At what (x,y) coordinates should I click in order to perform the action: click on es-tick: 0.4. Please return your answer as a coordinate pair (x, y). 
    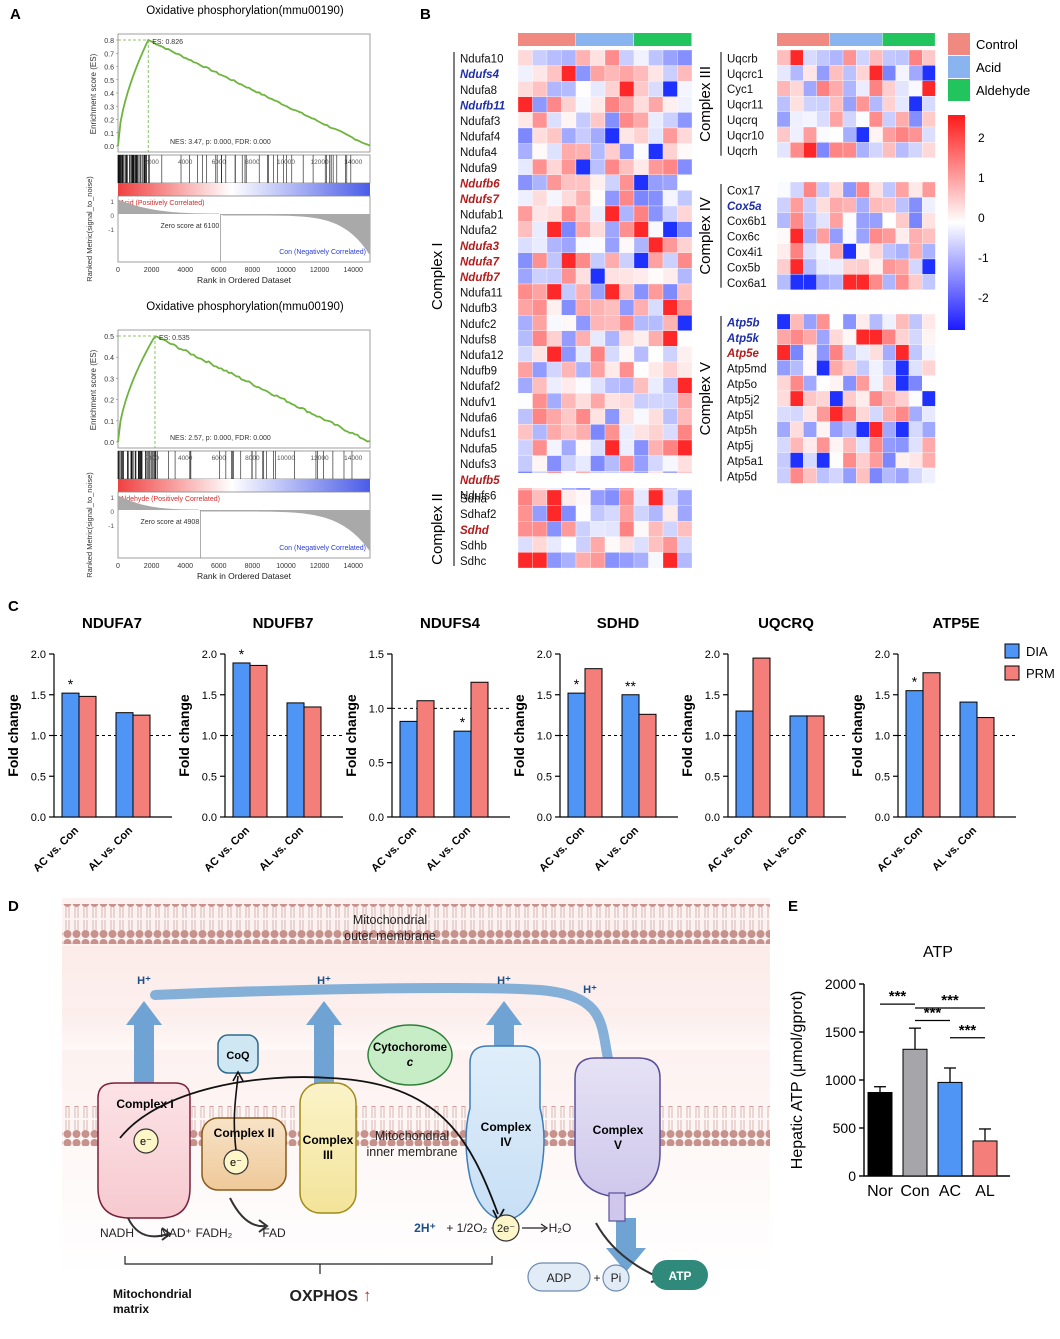
    Looking at the image, I should click on (109, 94).